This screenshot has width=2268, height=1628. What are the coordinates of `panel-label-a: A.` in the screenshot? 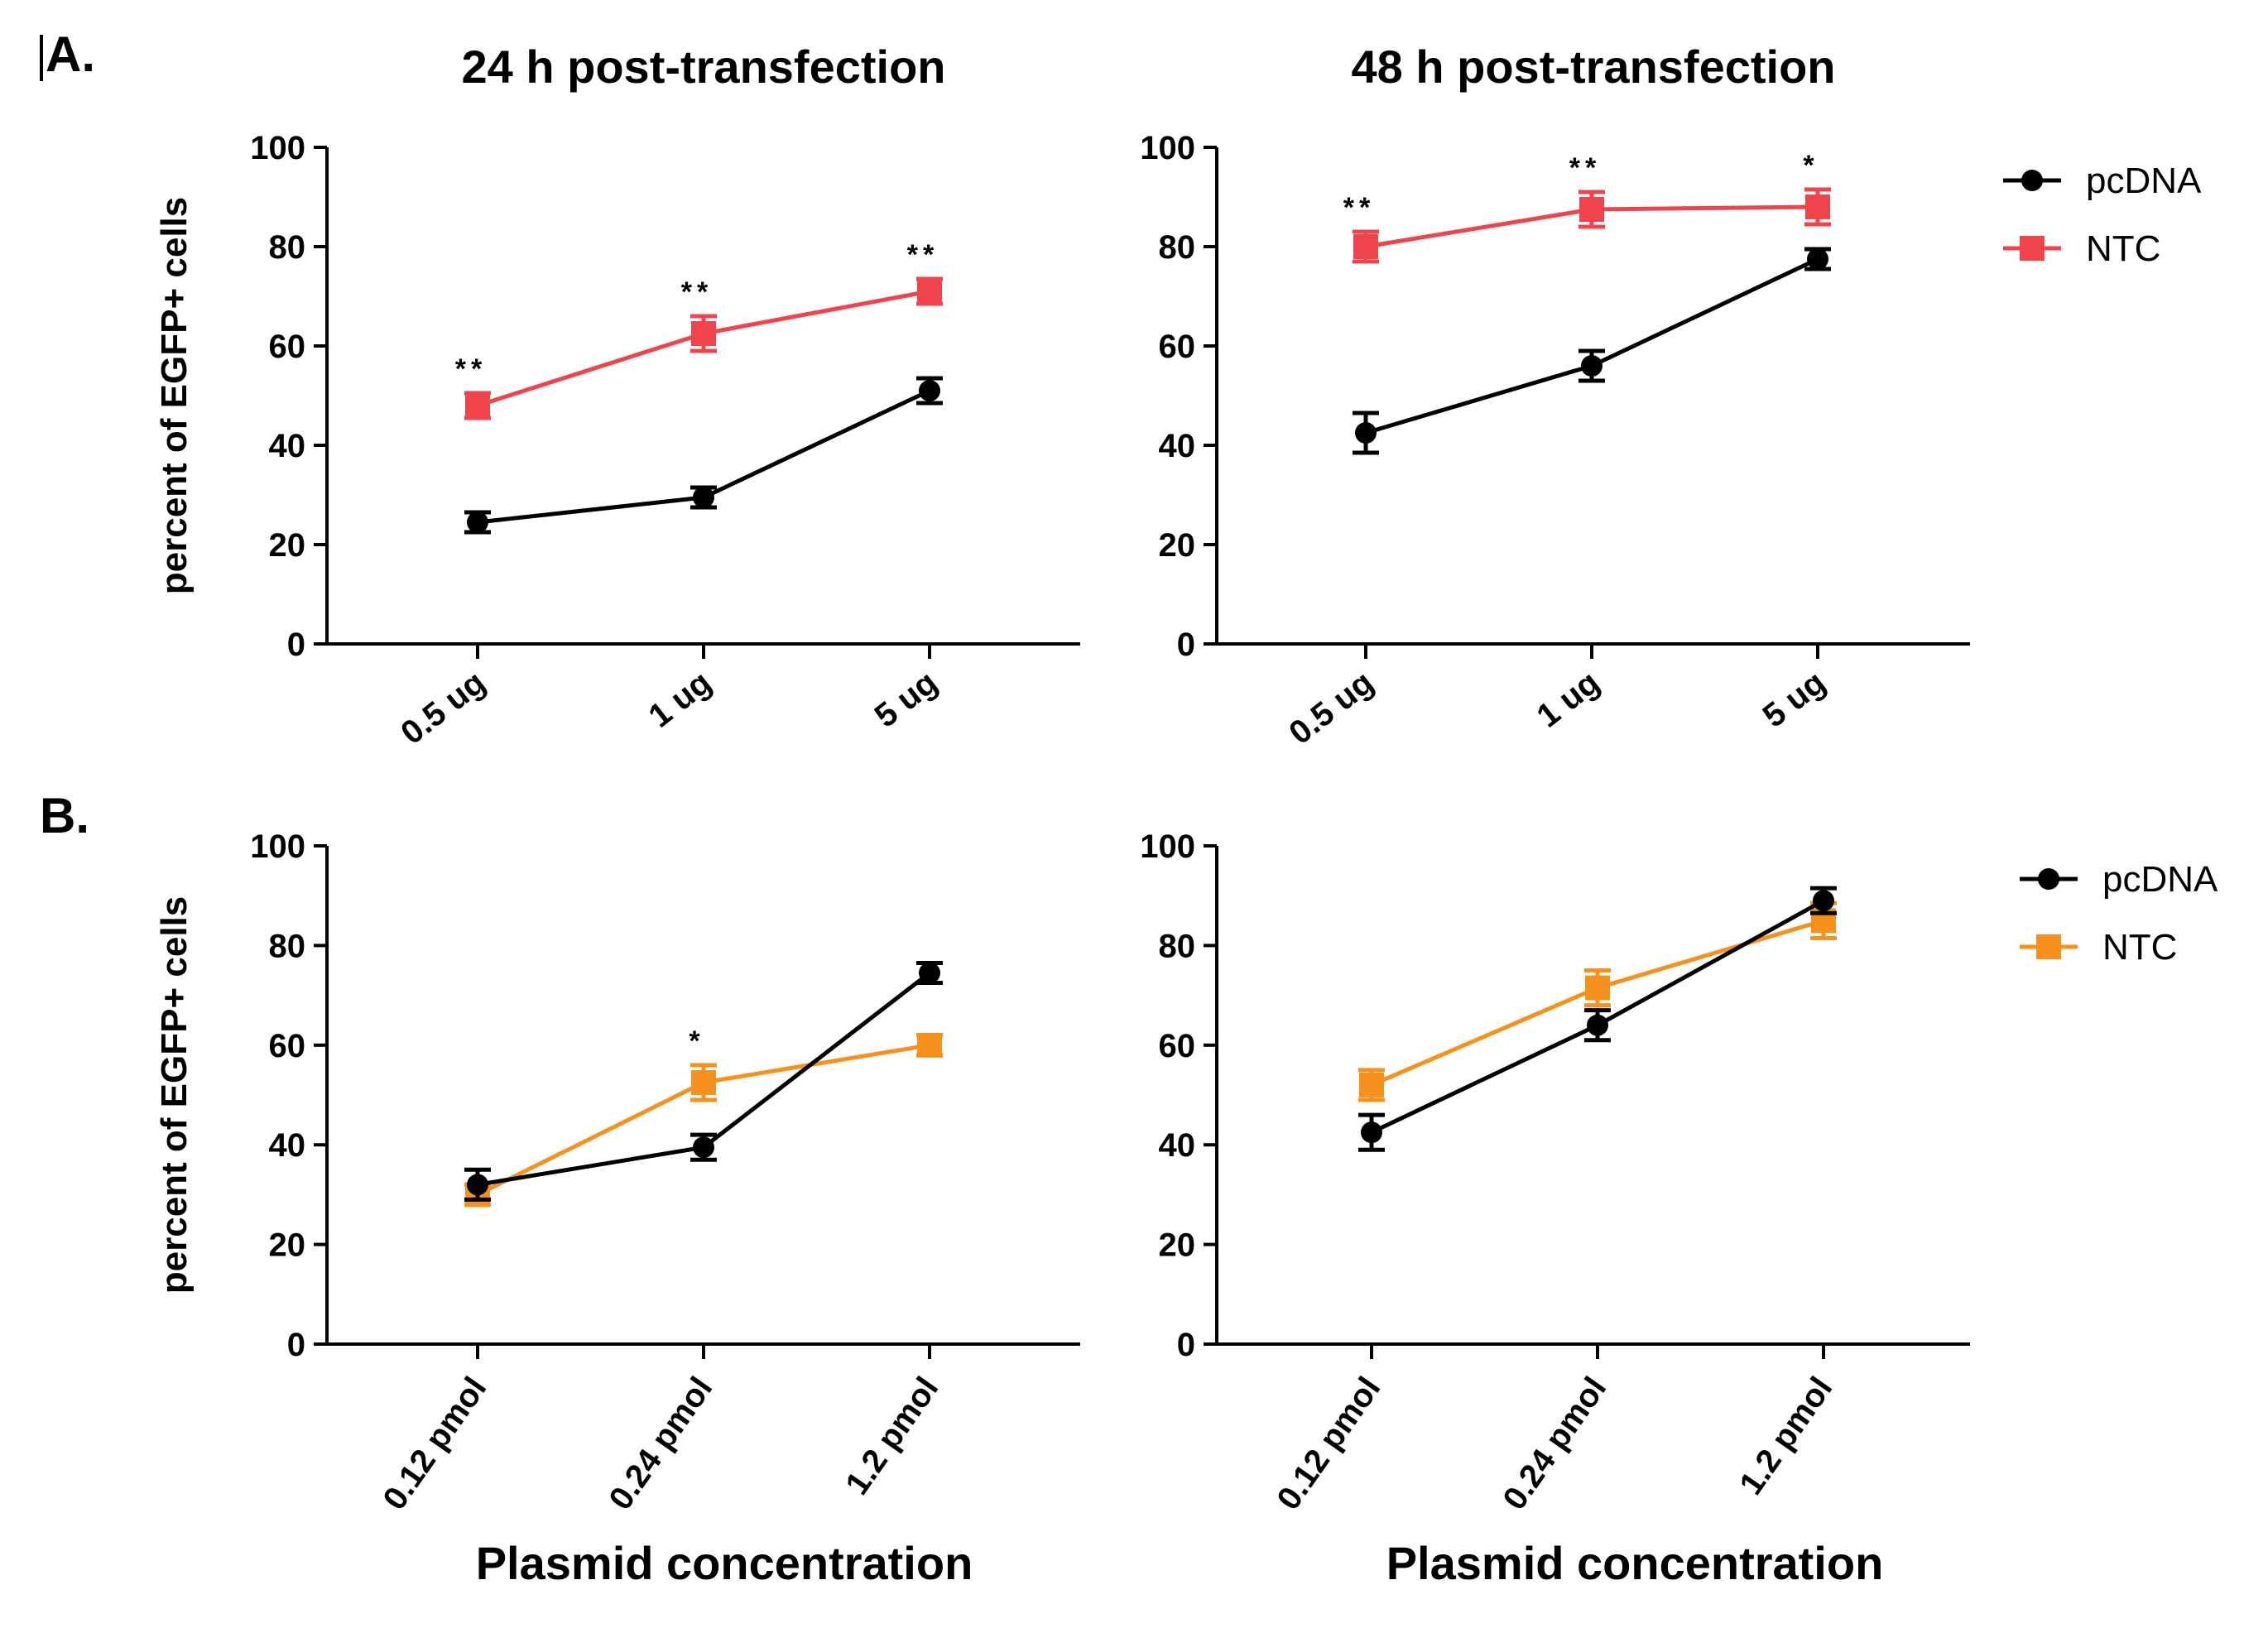 It's located at (71, 54).